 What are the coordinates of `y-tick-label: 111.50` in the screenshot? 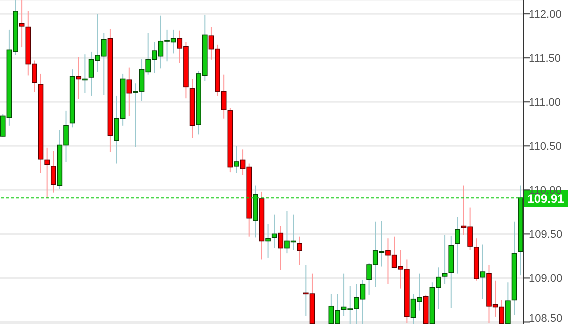 It's located at (545, 59).